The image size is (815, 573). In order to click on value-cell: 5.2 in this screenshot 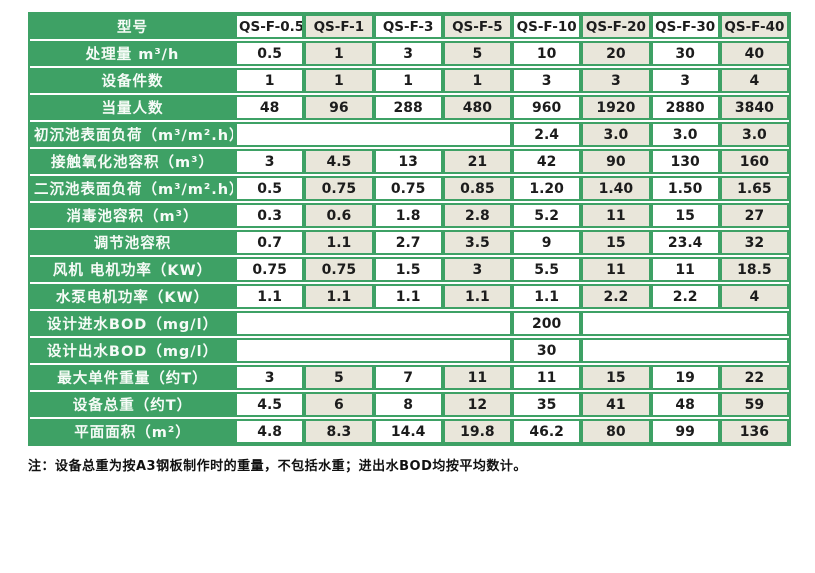, I will do `click(547, 215)`.